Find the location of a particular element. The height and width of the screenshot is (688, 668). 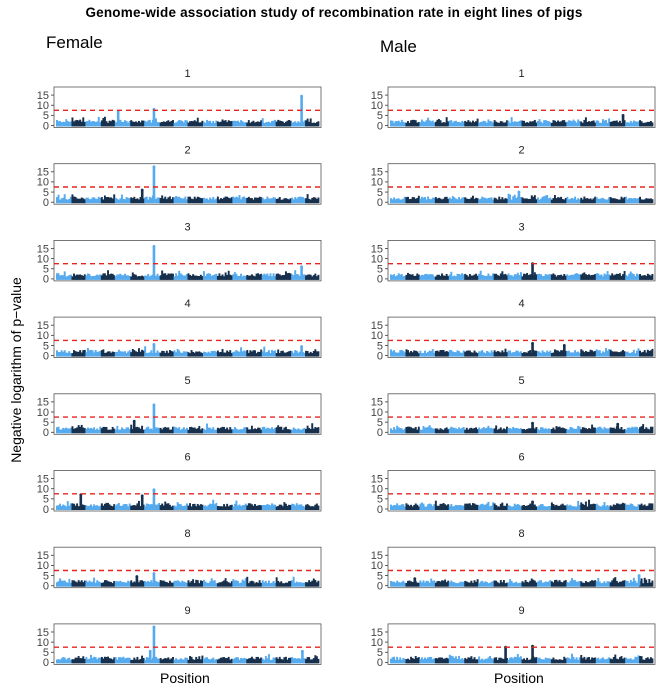

panel-label: 2 is located at coordinates (521, 151).